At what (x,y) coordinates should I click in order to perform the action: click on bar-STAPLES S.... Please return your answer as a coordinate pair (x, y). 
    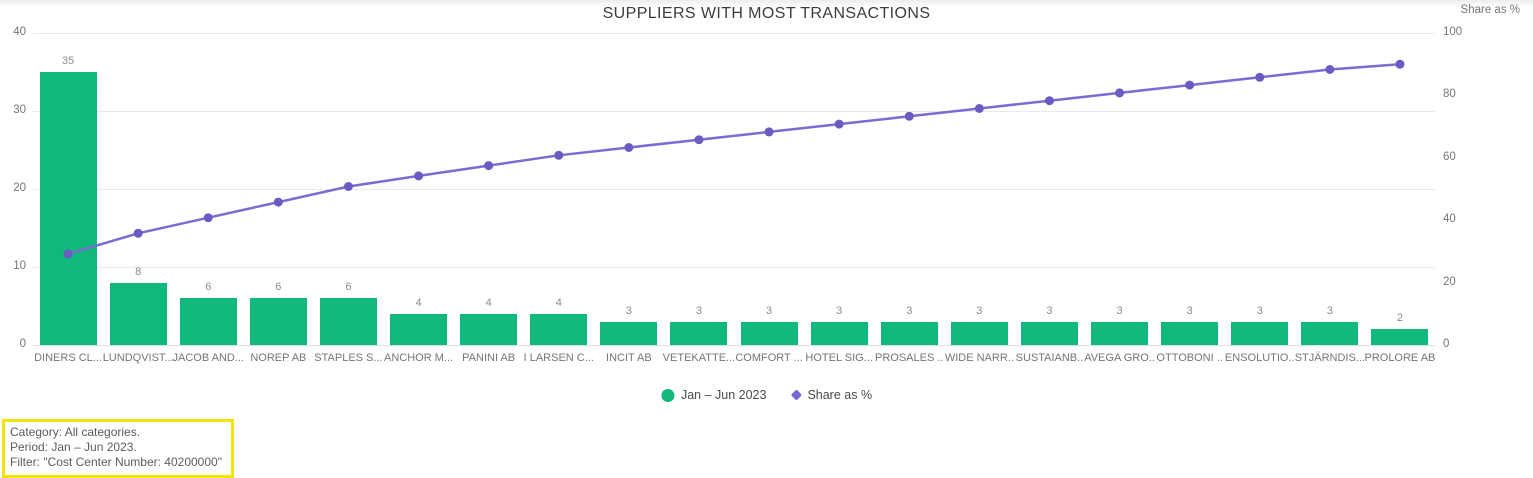
    Looking at the image, I should click on (348, 321).